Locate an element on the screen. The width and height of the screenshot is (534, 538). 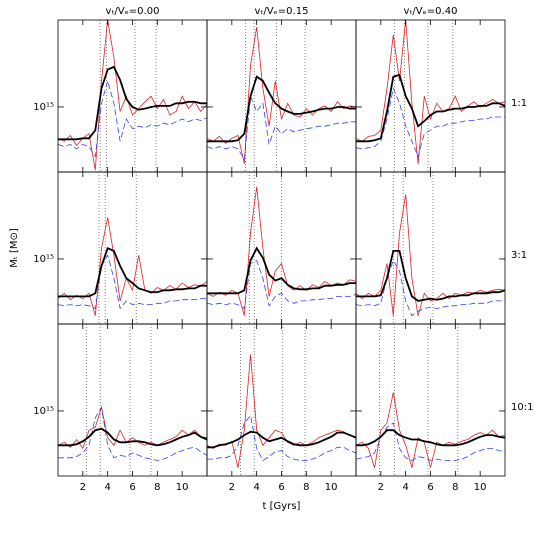
column-title: vₜ/Vₑ=0.40 is located at coordinates (431, 11).